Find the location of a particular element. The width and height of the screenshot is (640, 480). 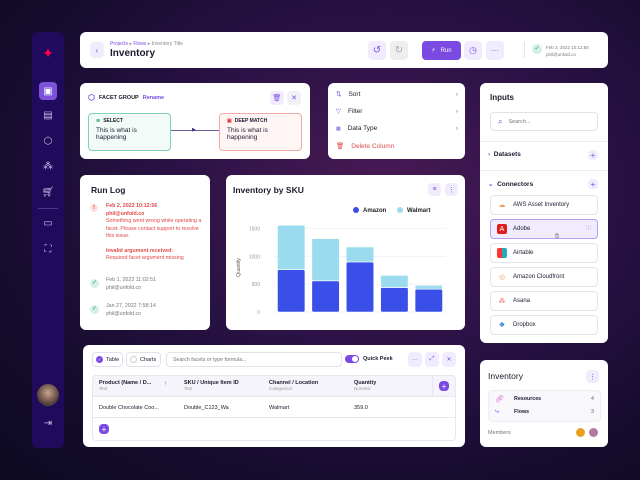

connector-adobe: A Adobe ⁞⁞⁞ is located at coordinates (544, 229).